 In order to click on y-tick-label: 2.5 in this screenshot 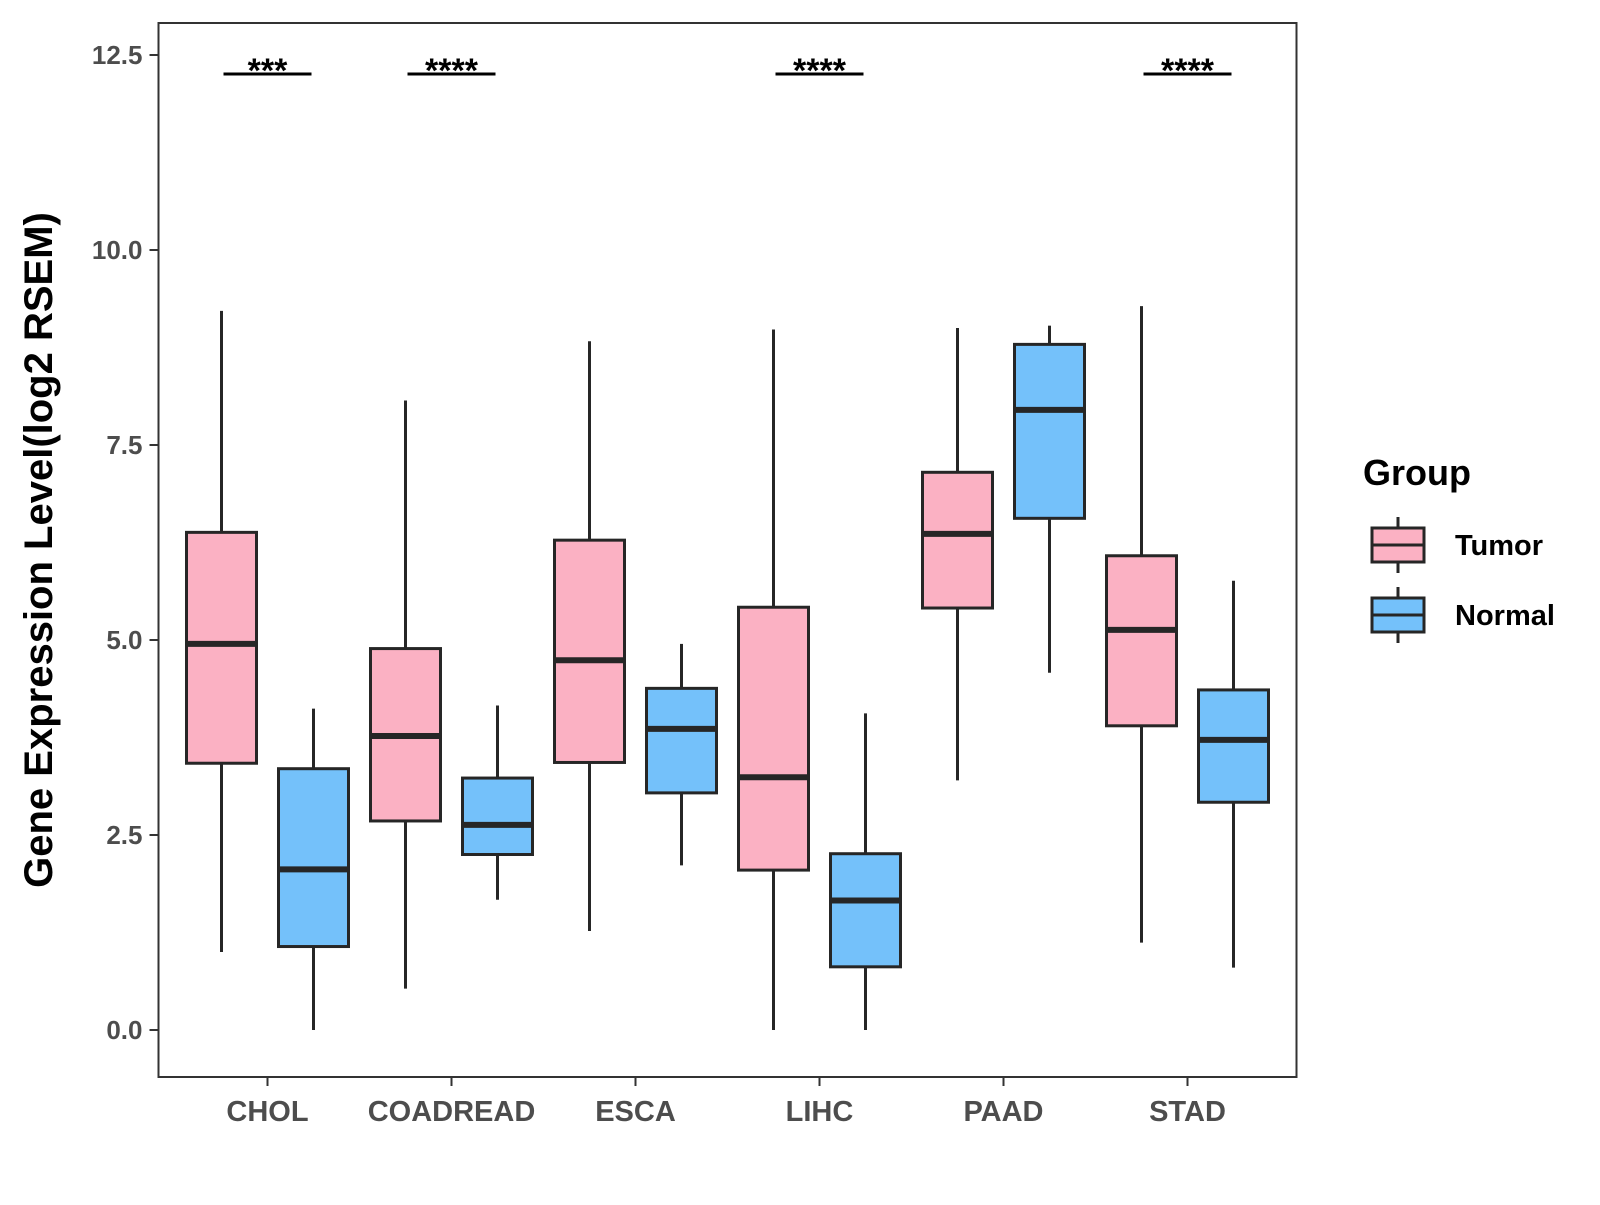, I will do `click(124, 835)`.